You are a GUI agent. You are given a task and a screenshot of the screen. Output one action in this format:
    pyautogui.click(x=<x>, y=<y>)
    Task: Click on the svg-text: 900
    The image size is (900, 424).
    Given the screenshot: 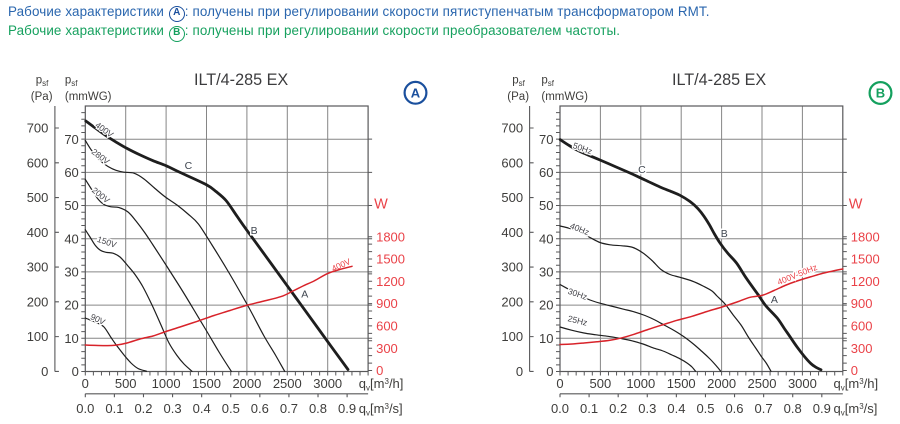 What is the action you would take?
    pyautogui.click(x=862, y=303)
    